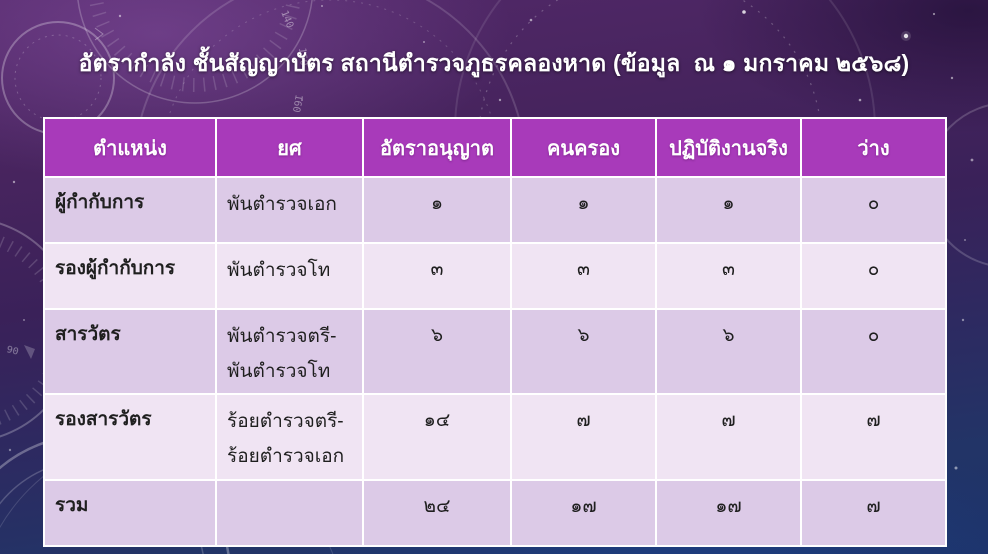  I want to click on cell-occupied: ๑๗, so click(583, 512).